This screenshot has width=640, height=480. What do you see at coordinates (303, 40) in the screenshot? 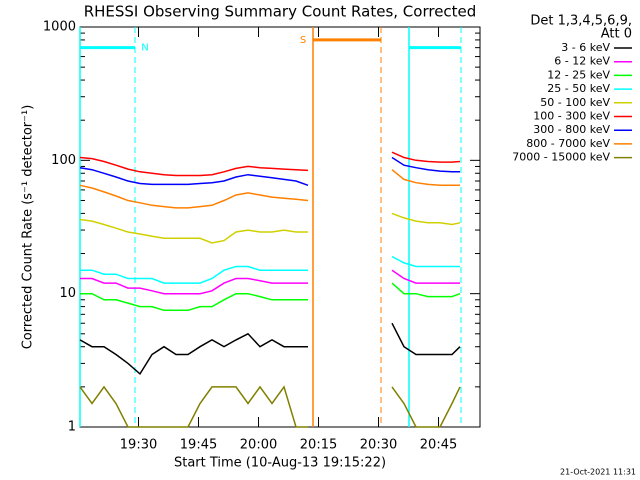
I see `interval-label: S` at bounding box center [303, 40].